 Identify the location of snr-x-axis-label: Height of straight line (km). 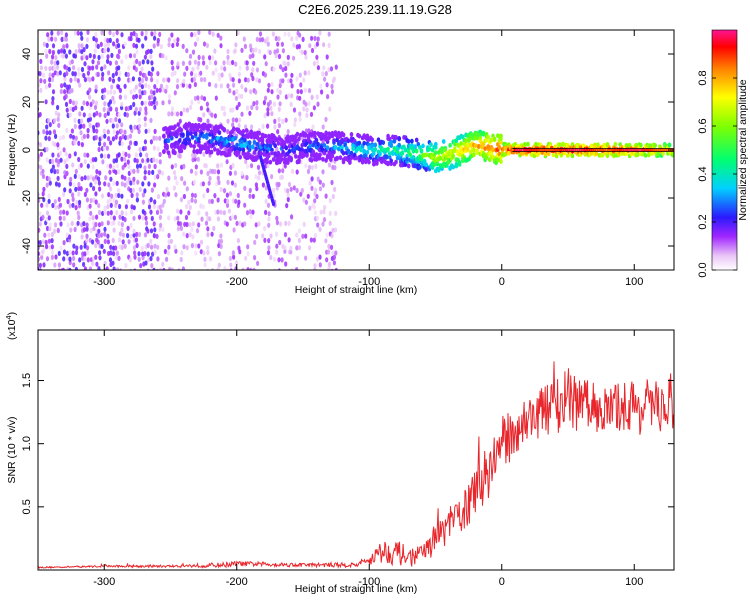
(356, 589).